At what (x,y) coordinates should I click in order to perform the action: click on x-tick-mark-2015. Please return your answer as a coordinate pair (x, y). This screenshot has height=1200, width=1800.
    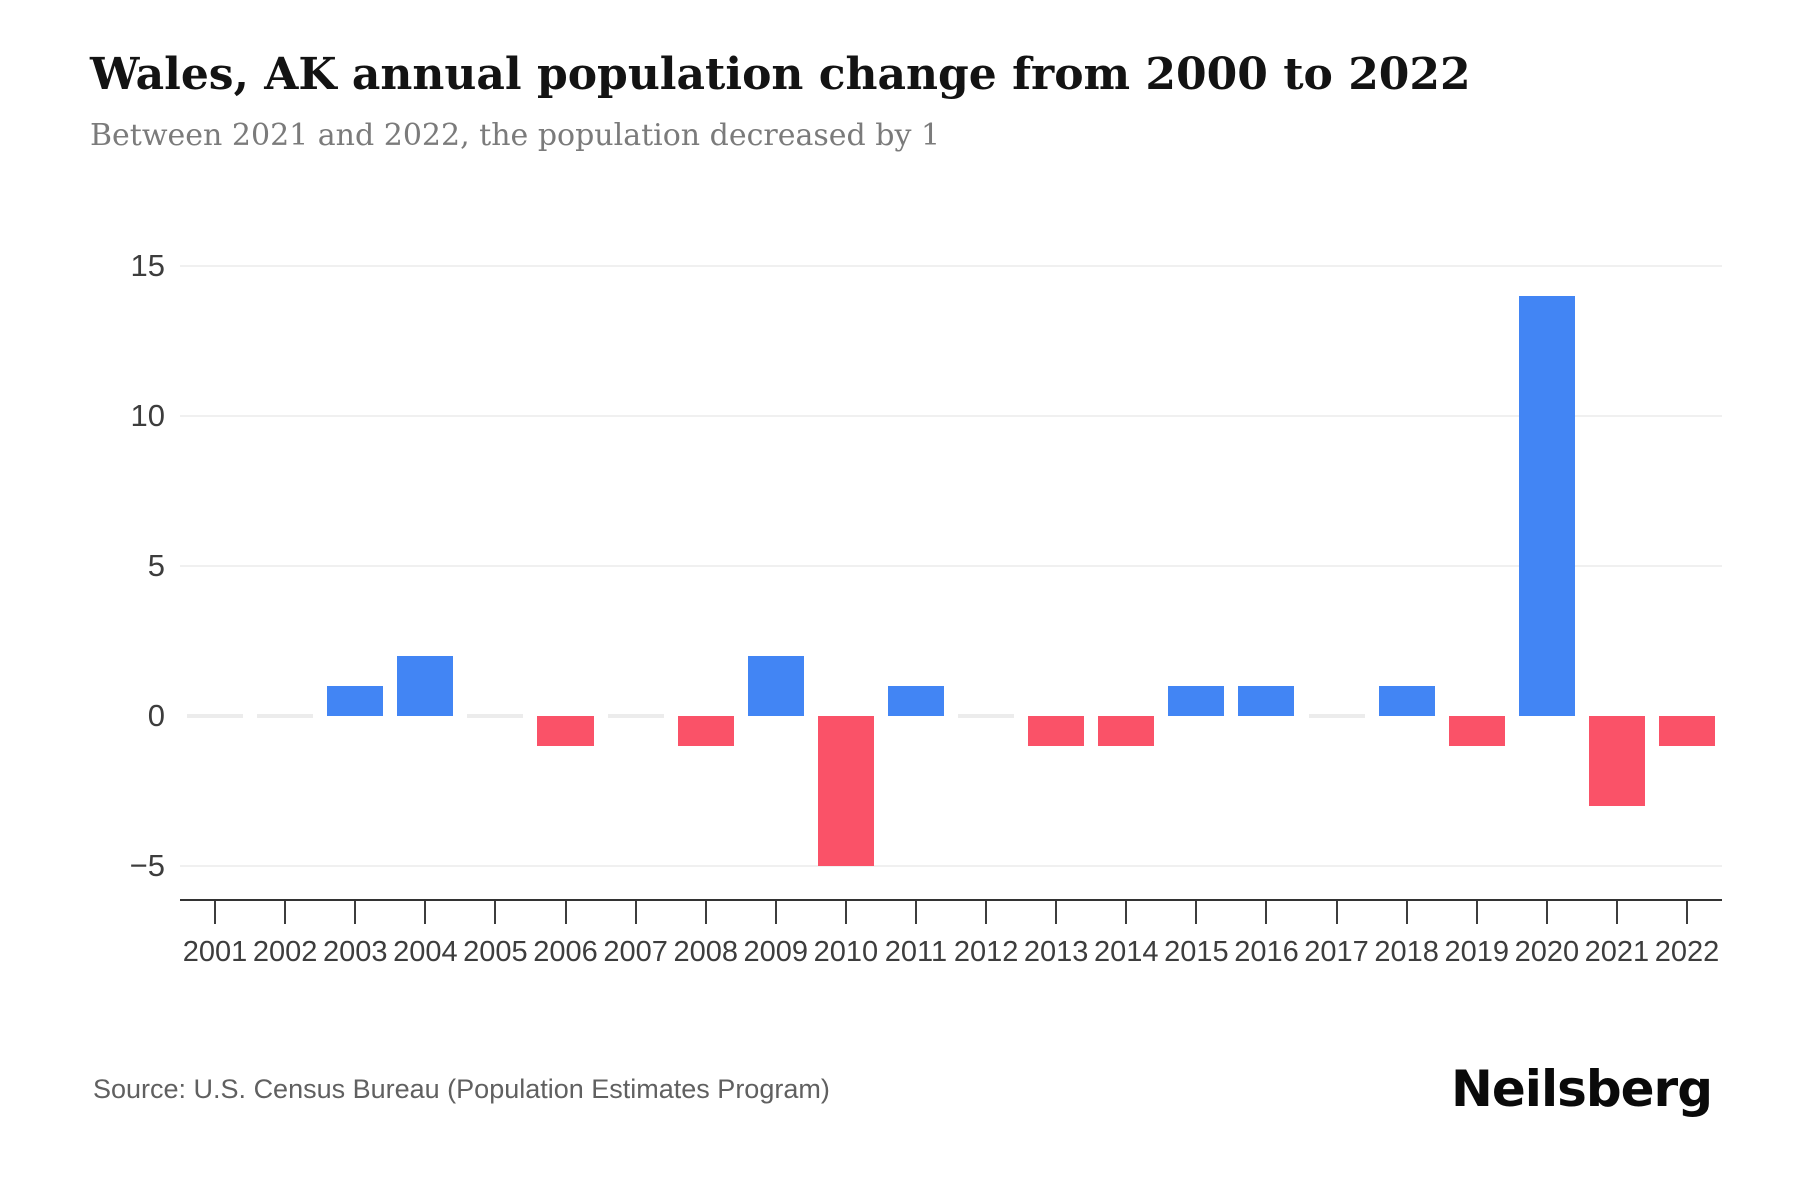
    Looking at the image, I should click on (1196, 912).